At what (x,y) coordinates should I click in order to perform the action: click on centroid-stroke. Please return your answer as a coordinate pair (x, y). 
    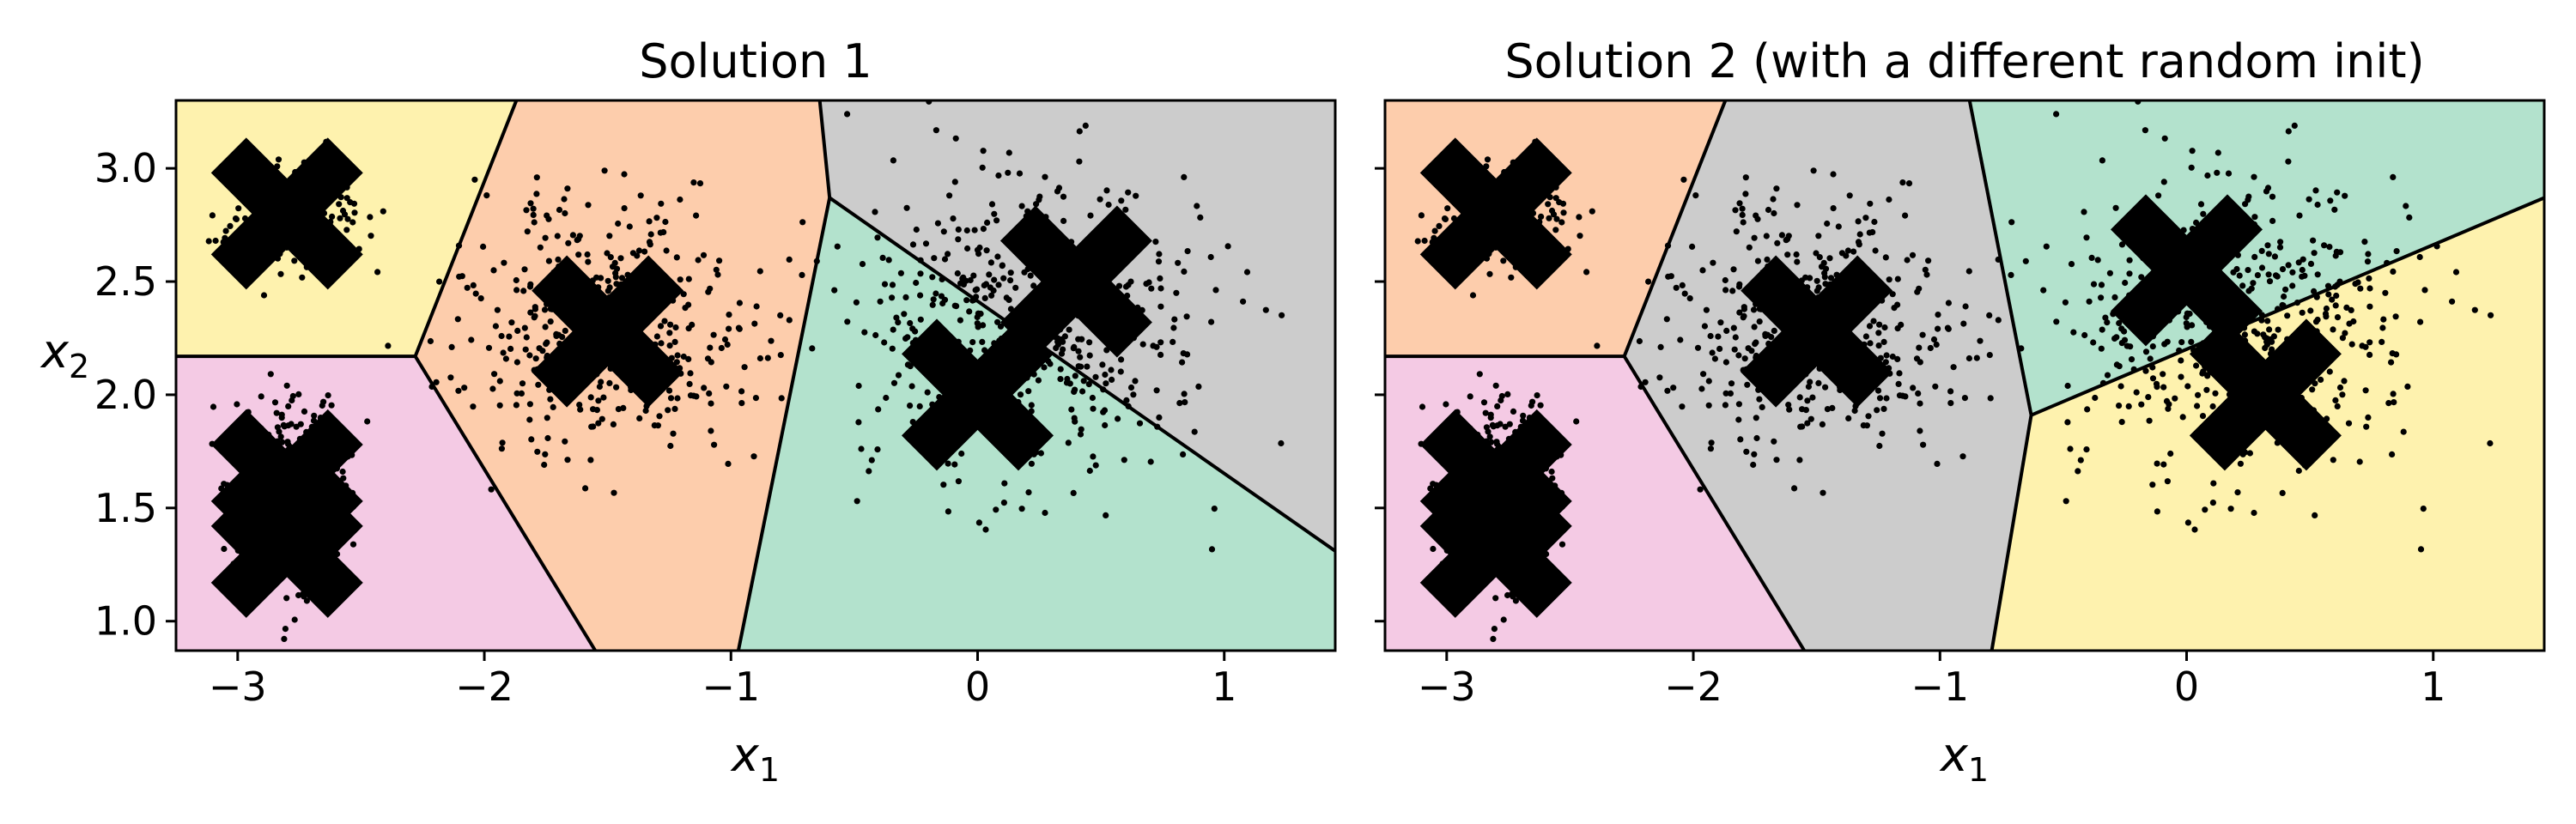
    Looking at the image, I should click on (286, 541).